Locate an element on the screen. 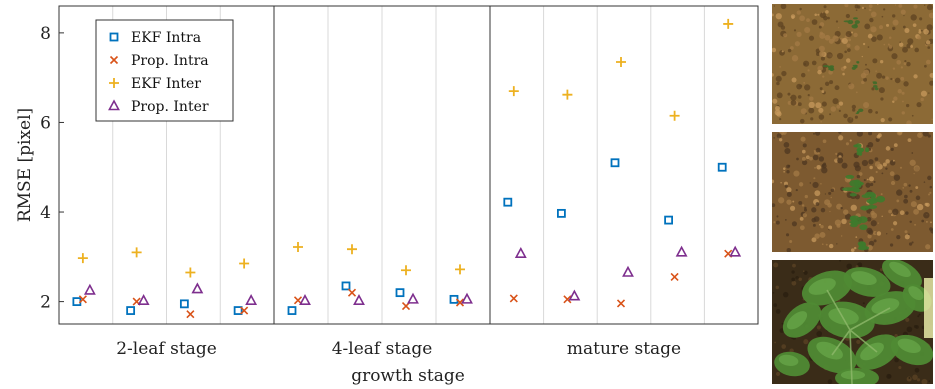 The image size is (935, 389). y-tick-label: 2 is located at coordinates (45, 303).